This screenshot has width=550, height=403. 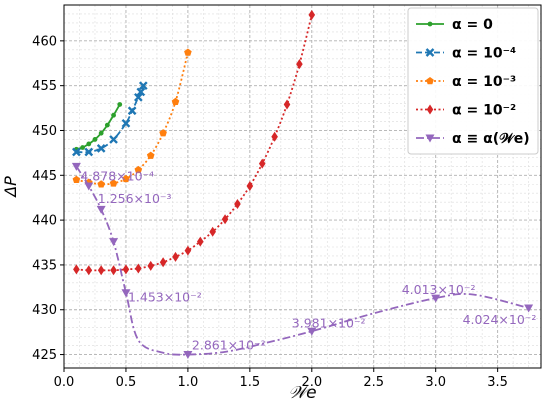 What do you see at coordinates (44, 131) in the screenshot?
I see `y-tick-label: 450` at bounding box center [44, 131].